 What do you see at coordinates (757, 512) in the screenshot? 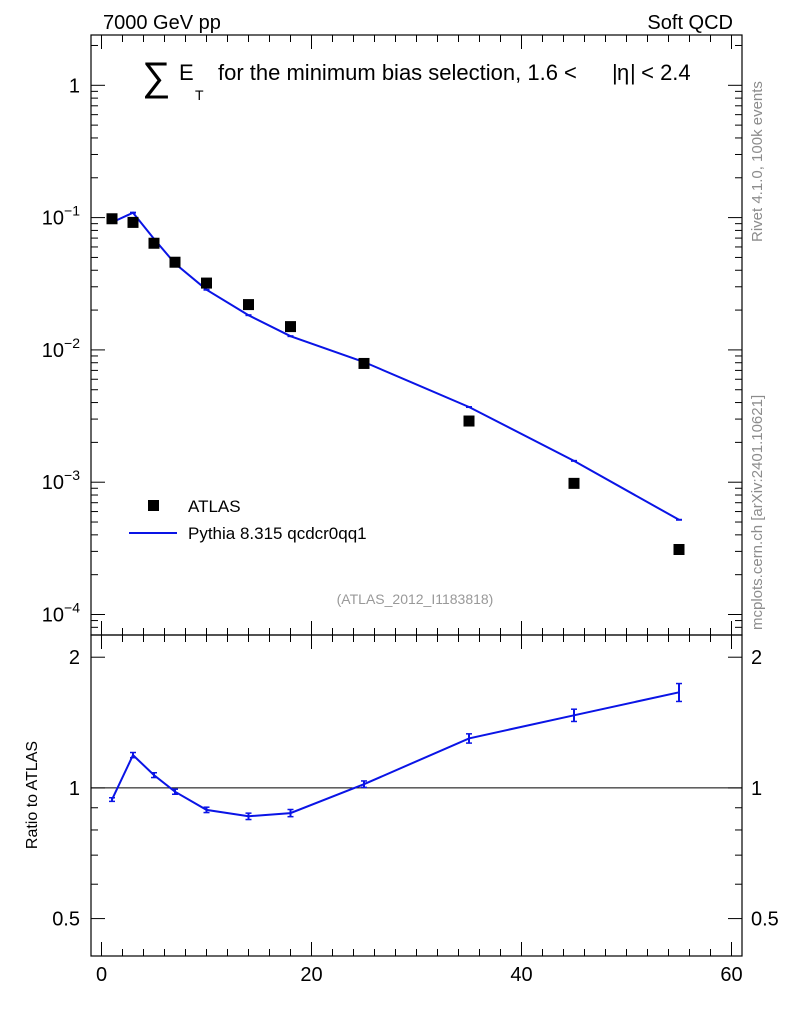
I see `mcplots-label: mcplots.cern.ch [arXiv:2401.10621]` at bounding box center [757, 512].